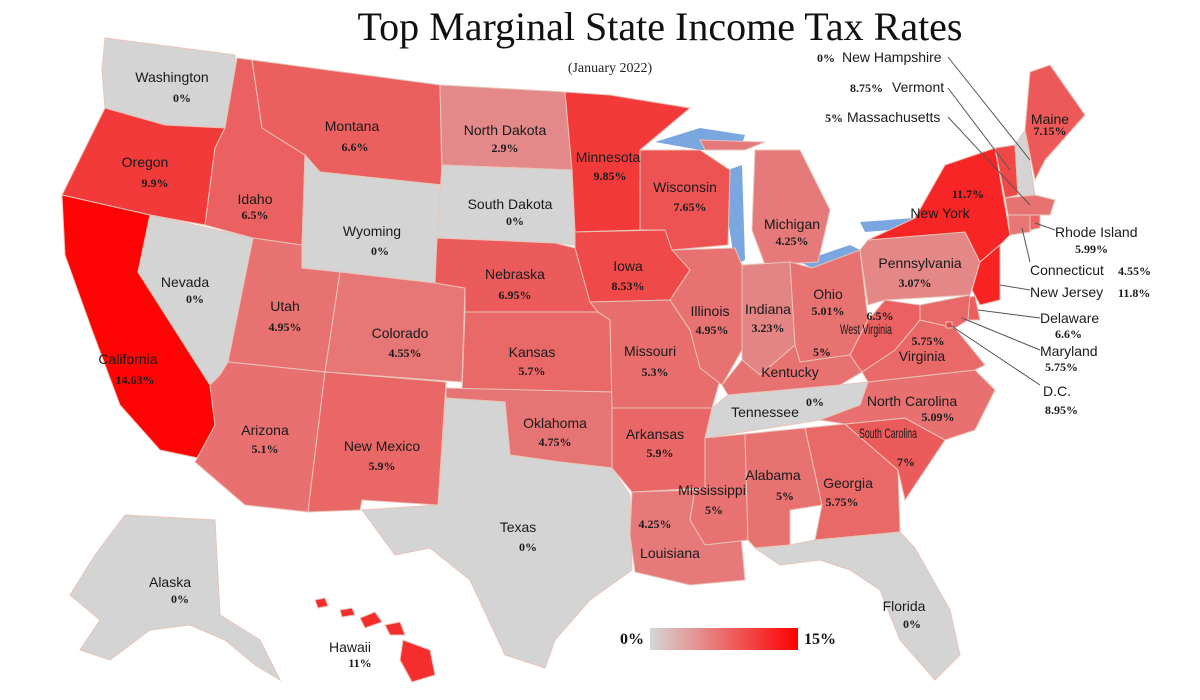 The width and height of the screenshot is (1200, 700). Describe the element at coordinates (528, 547) in the screenshot. I see `label-texas-rate: 0%` at that location.